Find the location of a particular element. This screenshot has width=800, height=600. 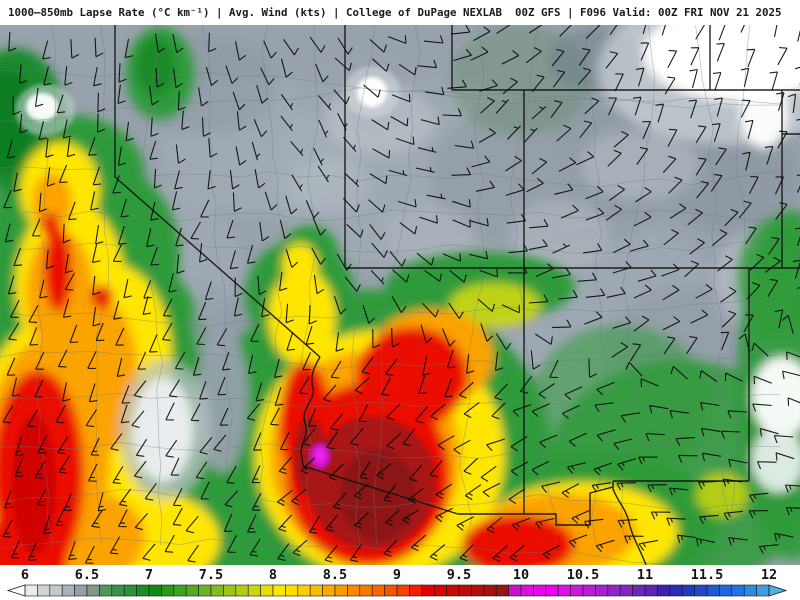

scale-tick-label: 7 is located at coordinates (149, 575).